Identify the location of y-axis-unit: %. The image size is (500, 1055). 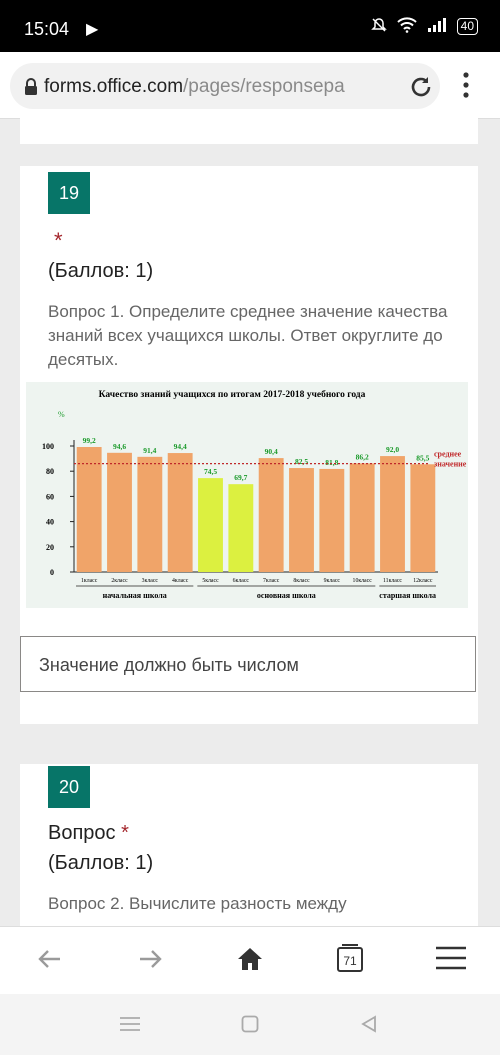
(61, 414).